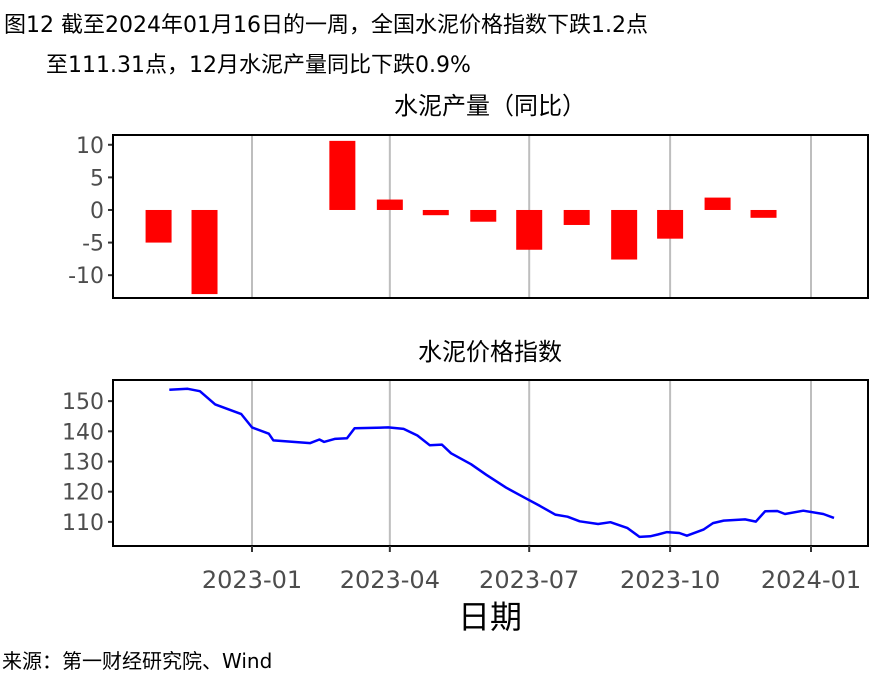 The width and height of the screenshot is (885, 688). What do you see at coordinates (670, 580) in the screenshot?
I see `x-tick-label: 2023-10` at bounding box center [670, 580].